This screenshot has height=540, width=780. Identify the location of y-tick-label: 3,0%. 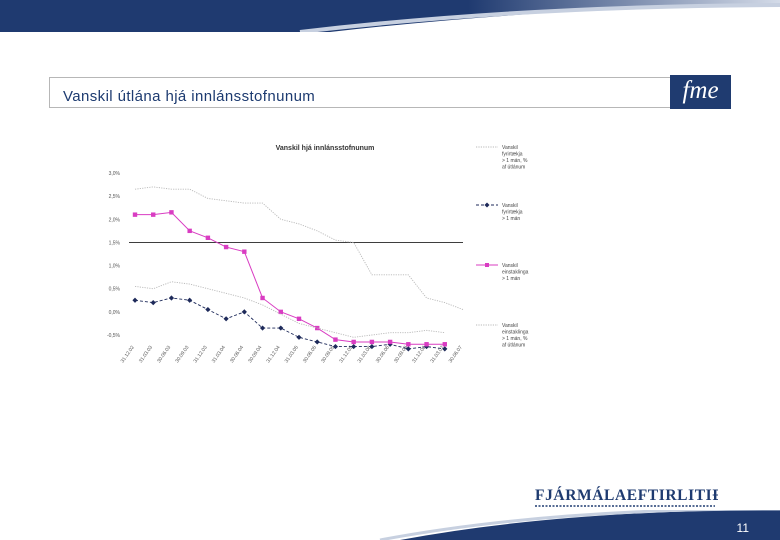
(115, 174).